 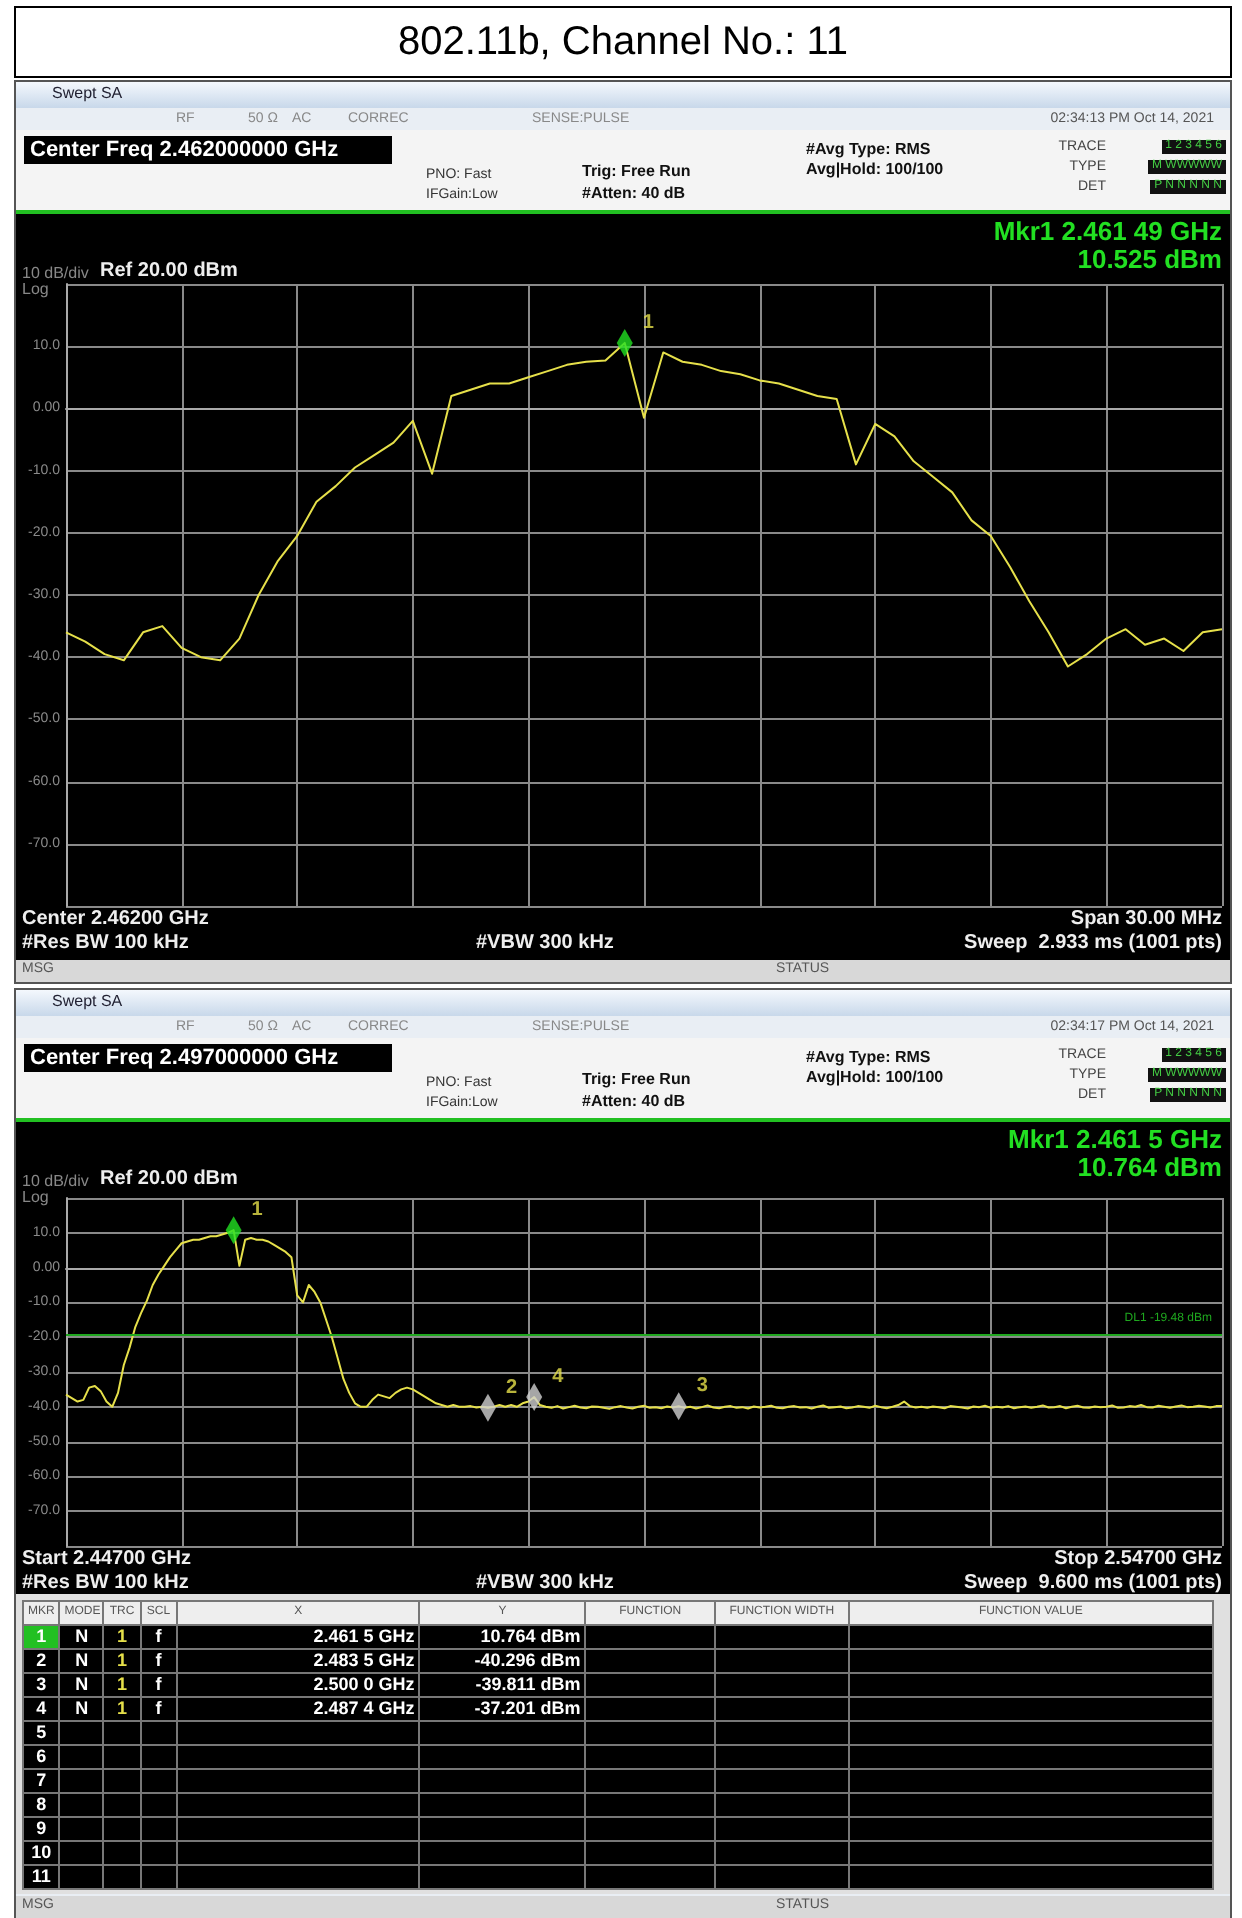 I want to click on text: Span 30.00 MHz, so click(x=1146, y=919).